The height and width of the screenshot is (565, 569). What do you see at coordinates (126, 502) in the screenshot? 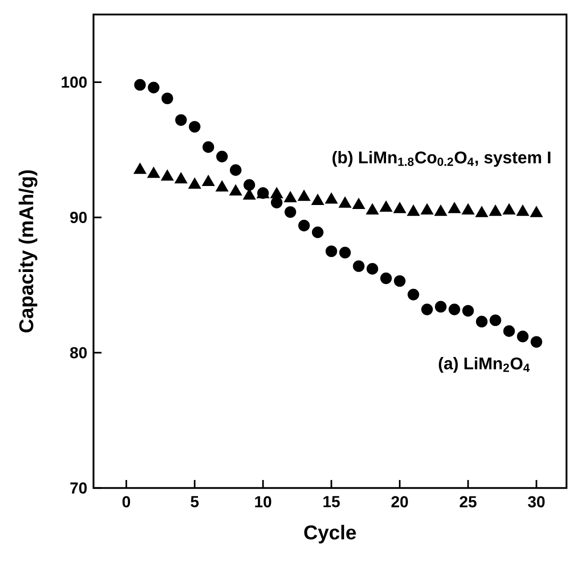
I see `x-tick-label: 0` at bounding box center [126, 502].